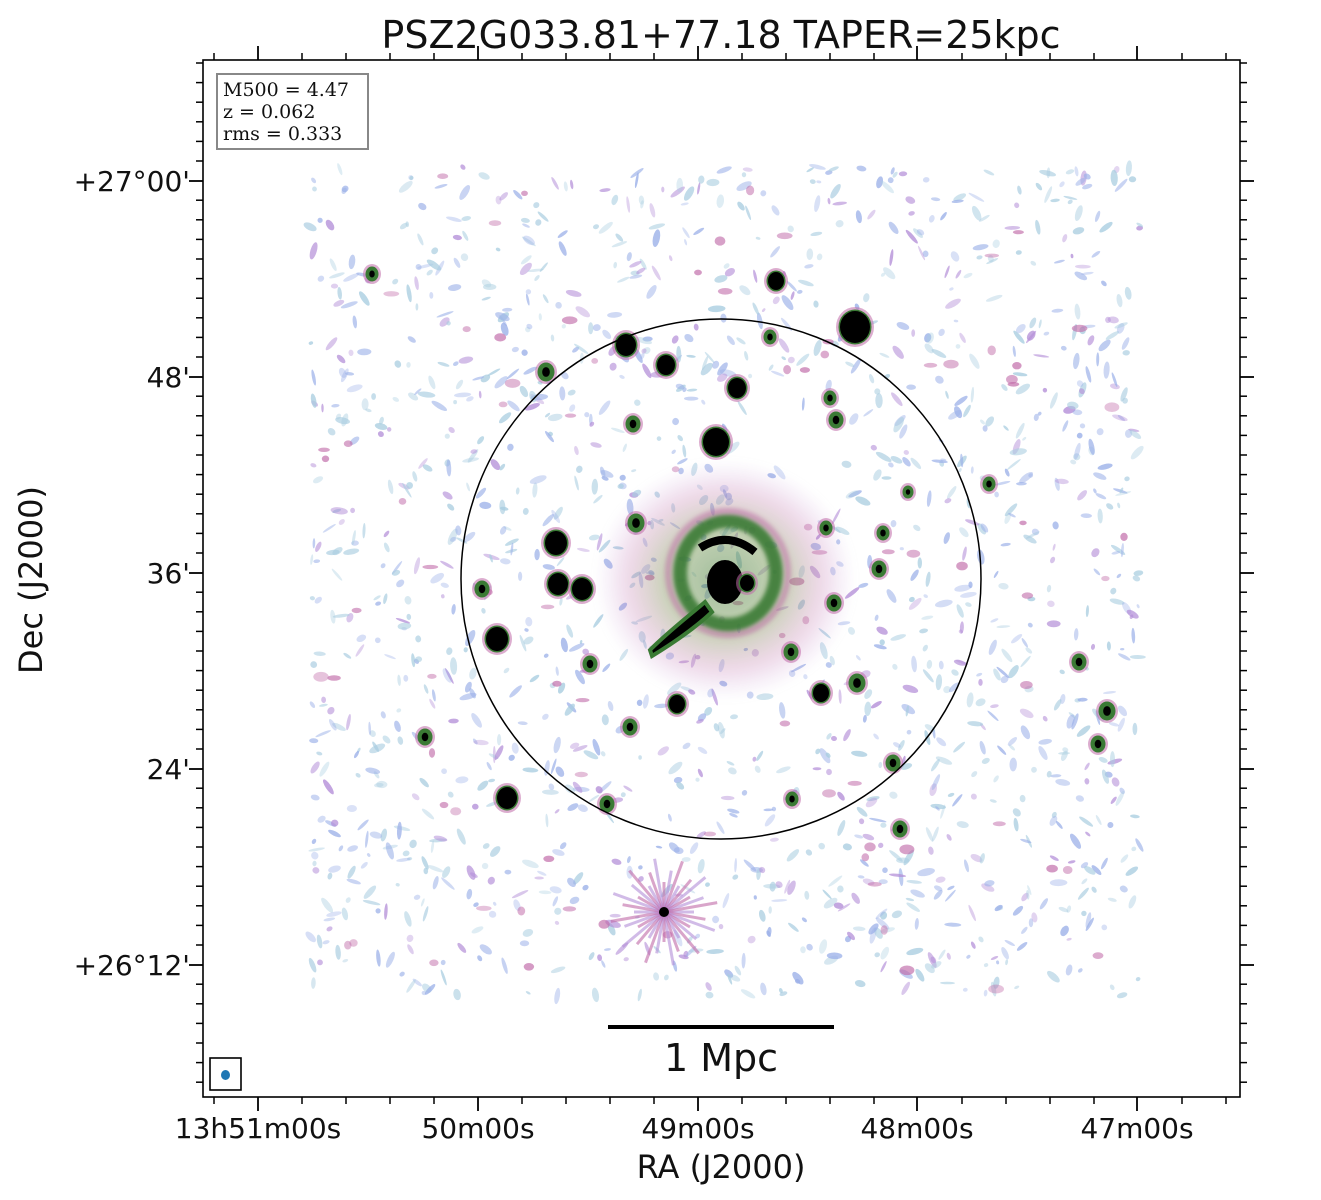  What do you see at coordinates (855, 327) in the screenshot?
I see `source-core` at bounding box center [855, 327].